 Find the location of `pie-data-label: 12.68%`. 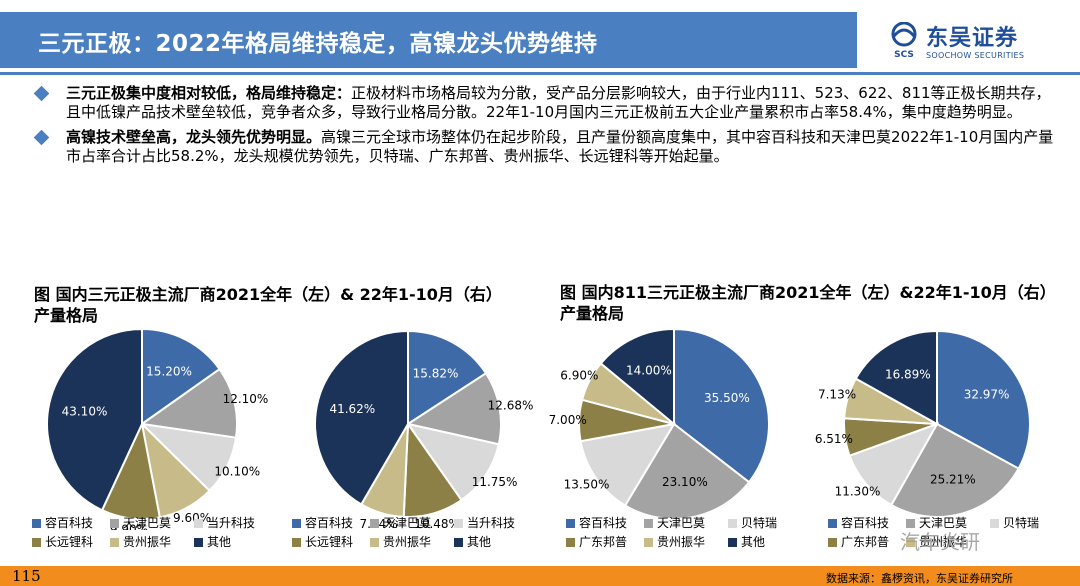

pie-data-label: 12.68% is located at coordinates (511, 406).